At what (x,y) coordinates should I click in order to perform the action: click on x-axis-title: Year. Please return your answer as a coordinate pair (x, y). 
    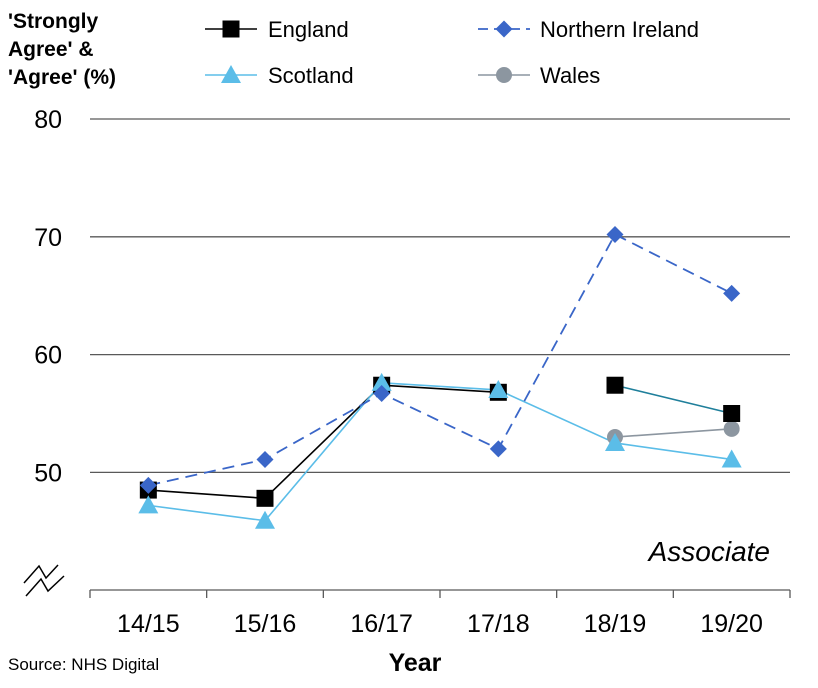
    Looking at the image, I should click on (415, 663).